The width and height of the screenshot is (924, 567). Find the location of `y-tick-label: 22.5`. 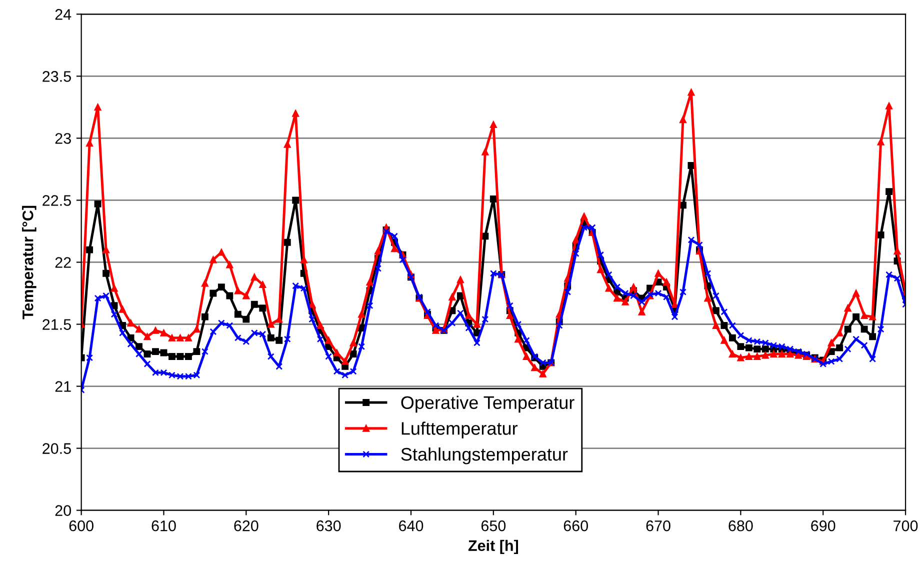

y-tick-label: 22.5 is located at coordinates (56, 200).